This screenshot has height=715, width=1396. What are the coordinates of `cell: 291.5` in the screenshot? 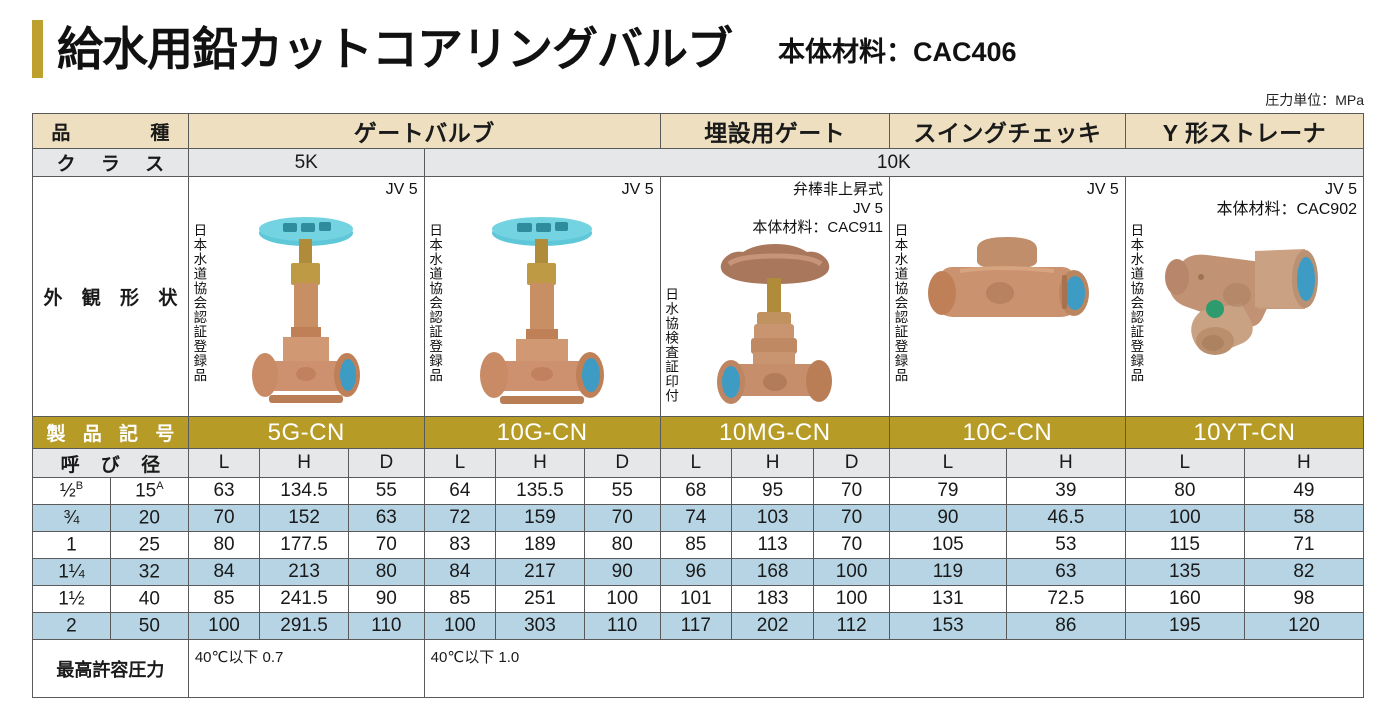 It's located at (304, 626).